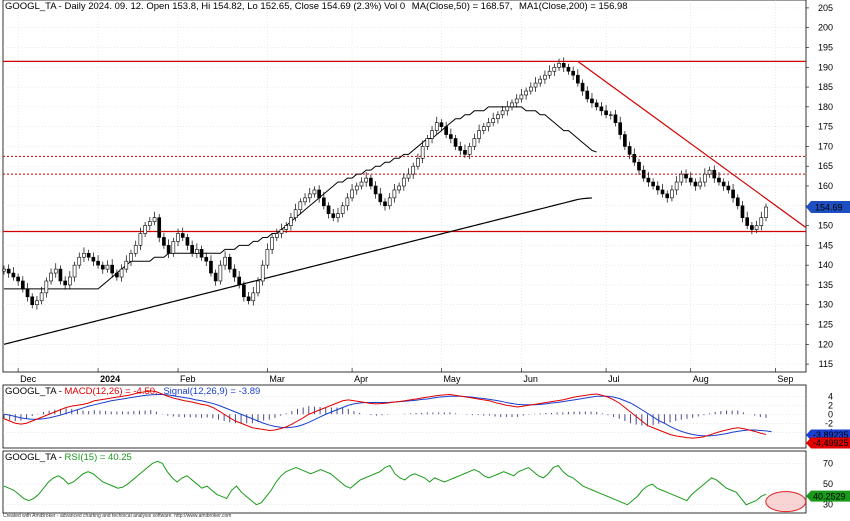  What do you see at coordinates (828, 484) in the screenshot?
I see `rsi-y-tick-label: 50` at bounding box center [828, 484].